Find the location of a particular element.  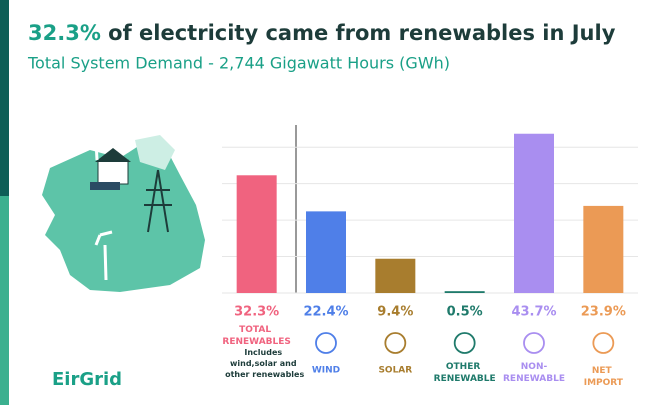

category-label: SOLAR is located at coordinates (395, 371).